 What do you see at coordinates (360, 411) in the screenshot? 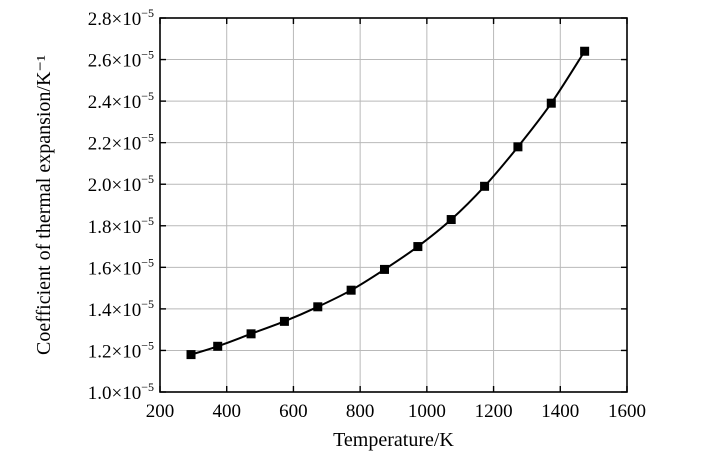
I see `x-tick-label: 800` at bounding box center [360, 411].